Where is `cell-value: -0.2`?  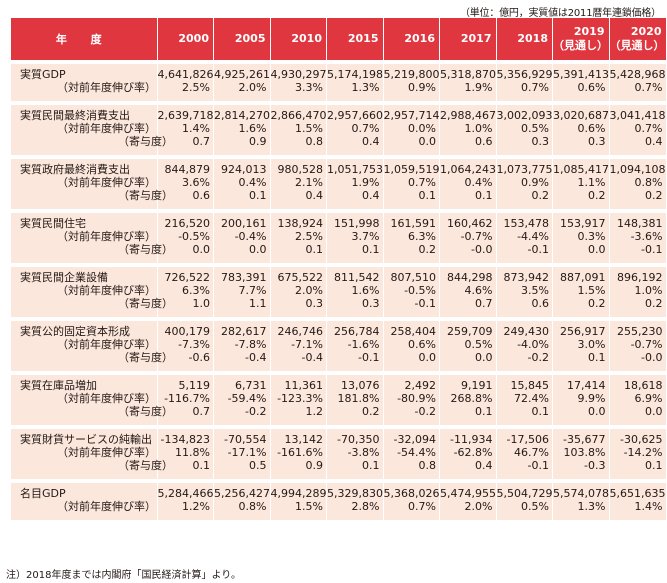 cell-value: -0.2 is located at coordinates (411, 416).